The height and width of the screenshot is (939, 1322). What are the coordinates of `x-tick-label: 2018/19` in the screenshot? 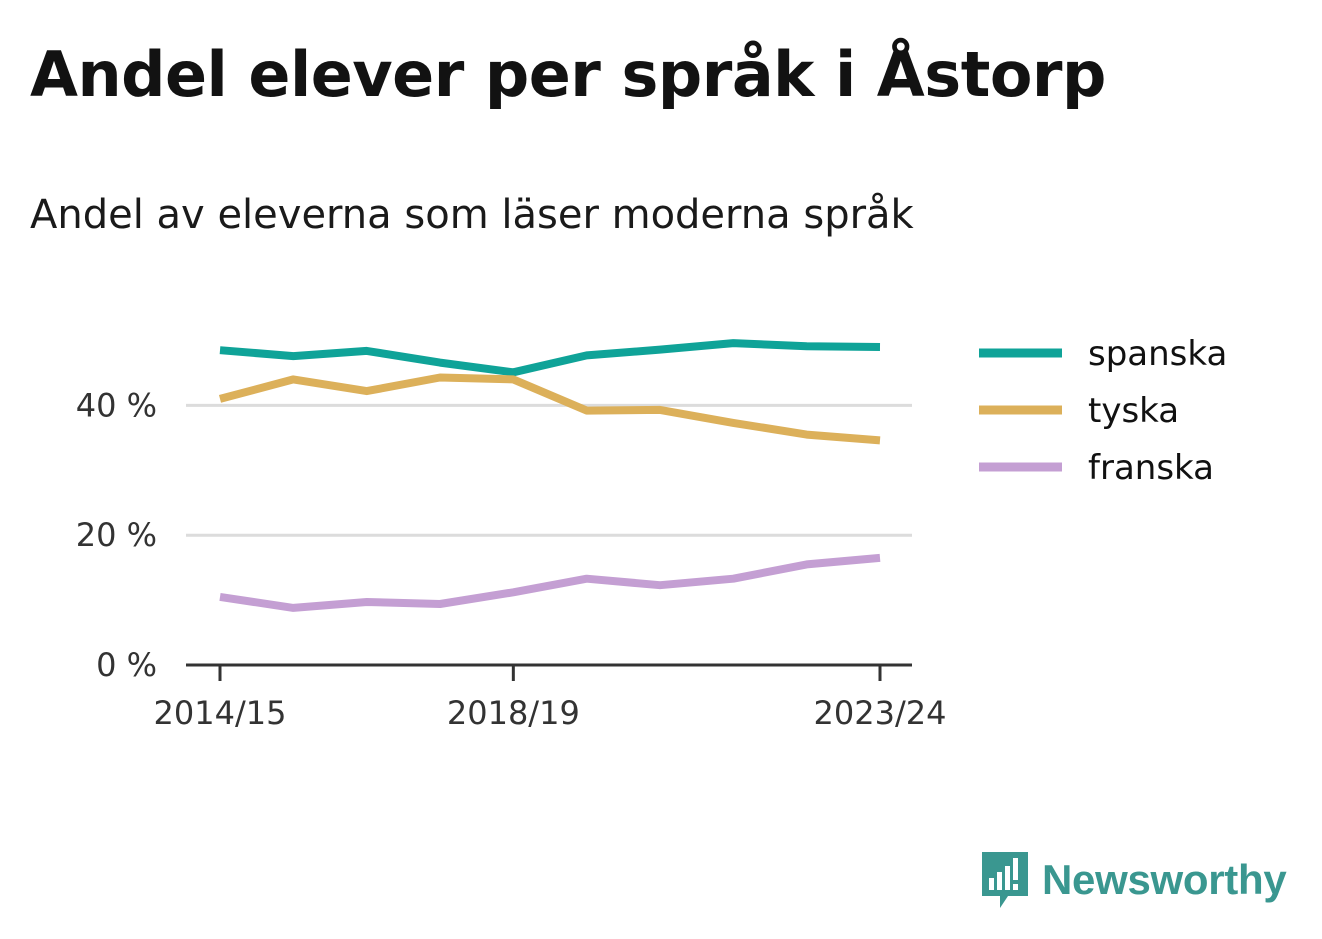 It's located at (513, 713).